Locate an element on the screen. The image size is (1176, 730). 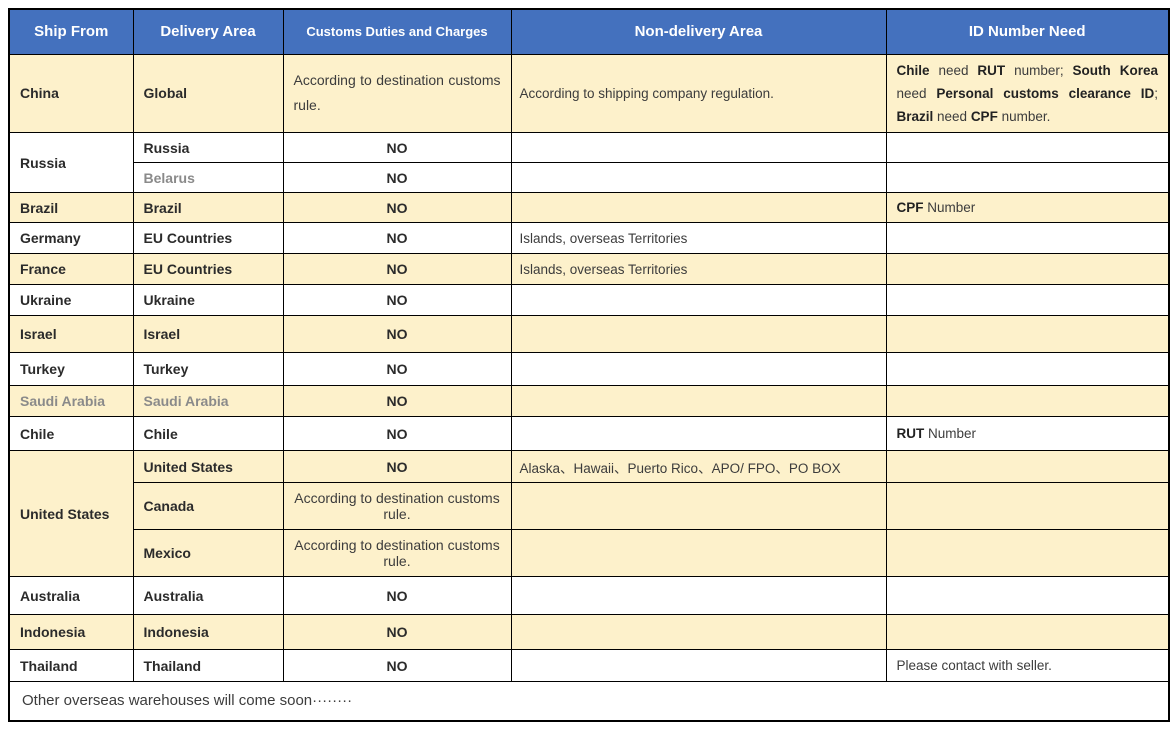
id-text-bold: Brazil is located at coordinates (915, 116).